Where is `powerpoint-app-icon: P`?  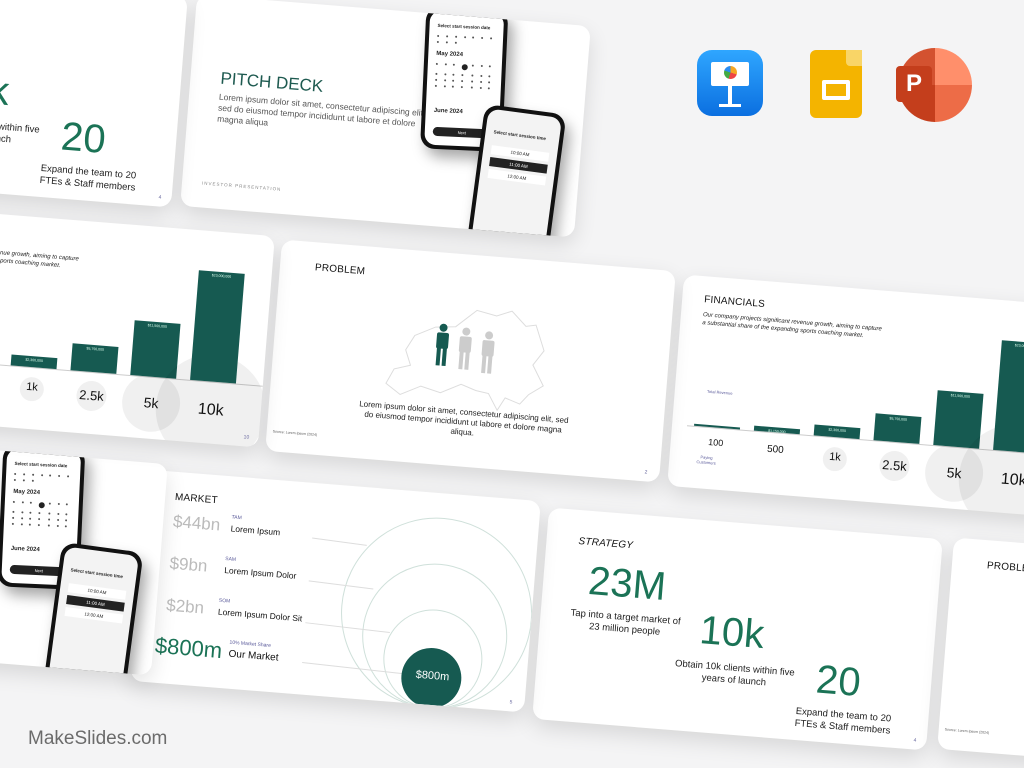 powerpoint-app-icon: P is located at coordinates (934, 85).